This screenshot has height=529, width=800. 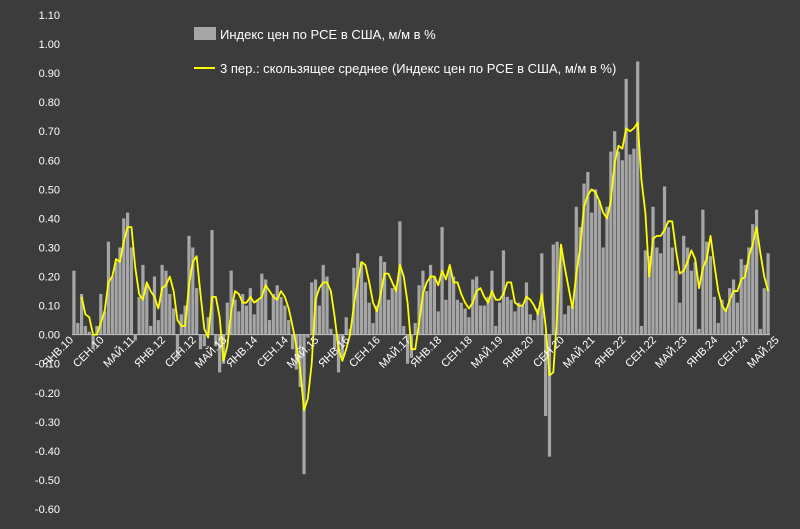 What do you see at coordinates (181, 352) in the screenshot?
I see `x-tick-label: СЕН.12` at bounding box center [181, 352].